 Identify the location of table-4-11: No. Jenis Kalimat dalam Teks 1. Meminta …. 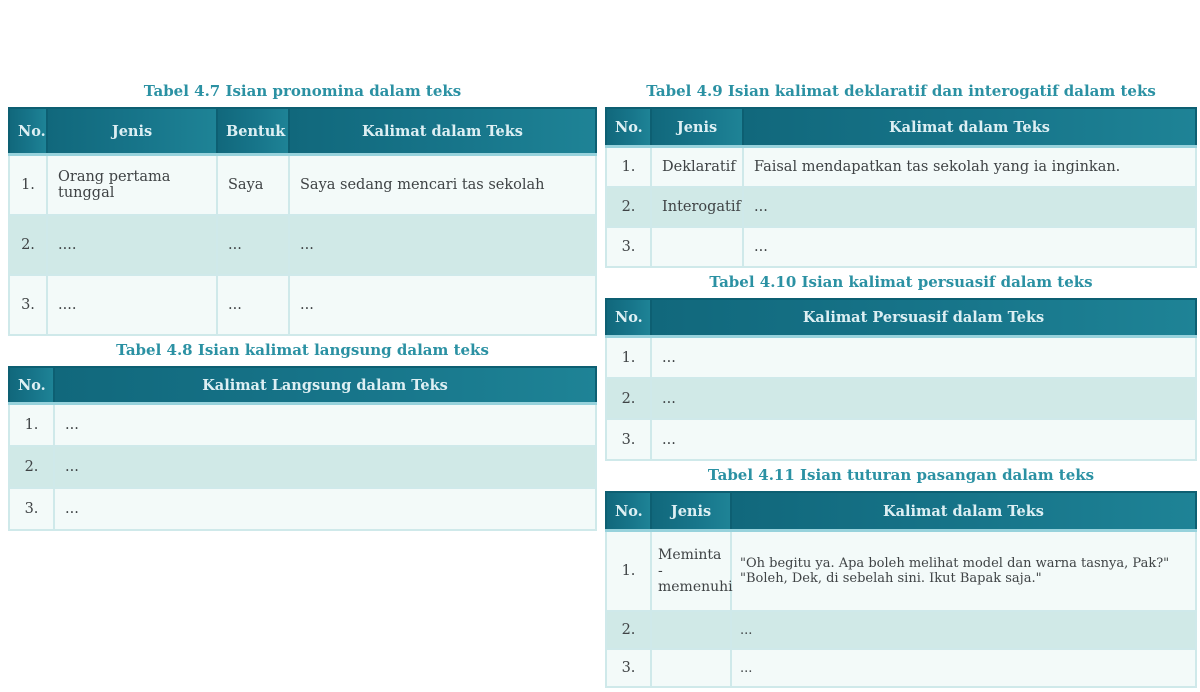
(901, 589).